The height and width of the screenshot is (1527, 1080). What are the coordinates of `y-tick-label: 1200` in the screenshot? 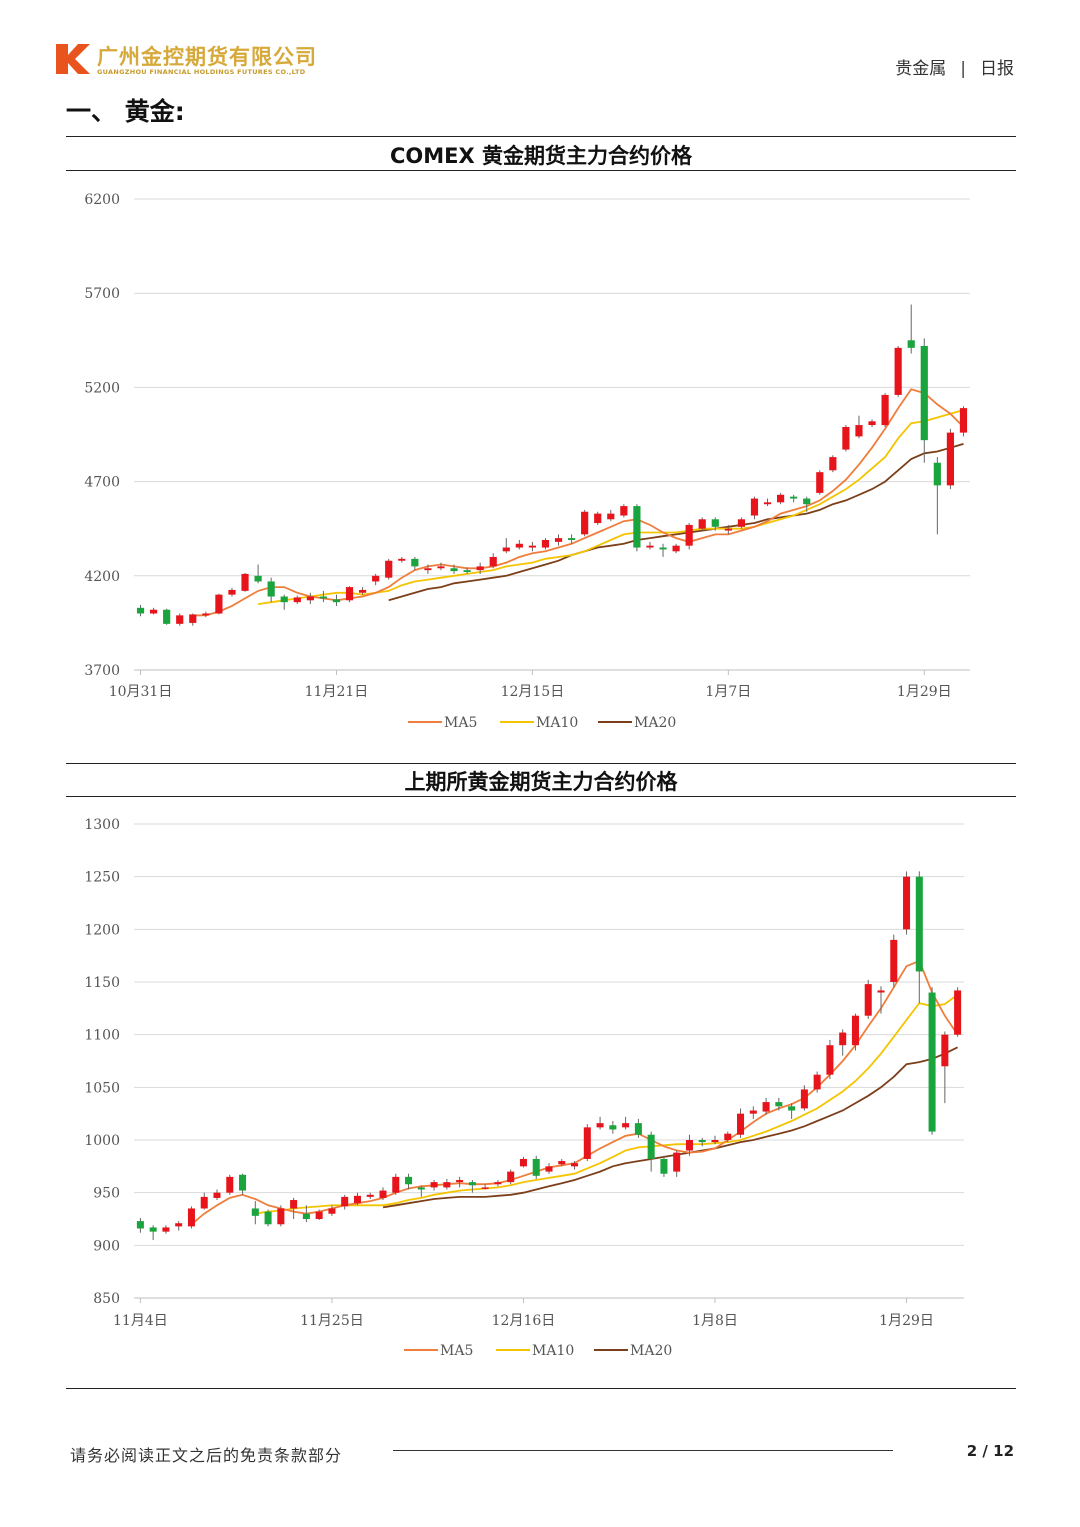 It's located at (102, 930).